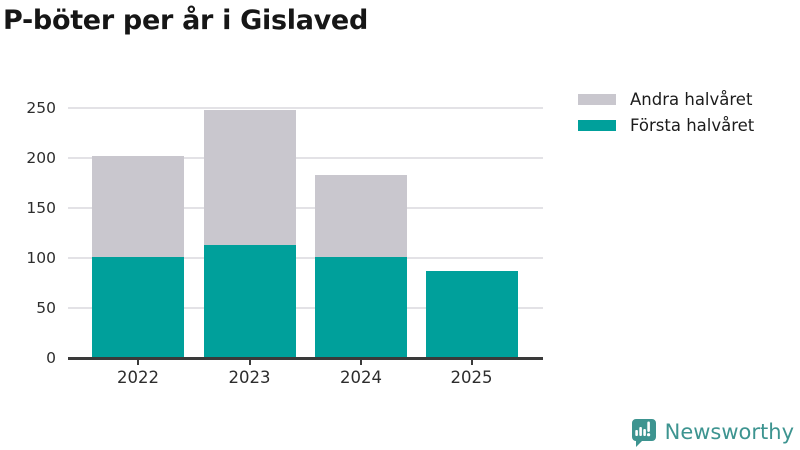  Describe the element at coordinates (249, 177) in the screenshot. I see `bar-2023-andra-halvaret` at that location.